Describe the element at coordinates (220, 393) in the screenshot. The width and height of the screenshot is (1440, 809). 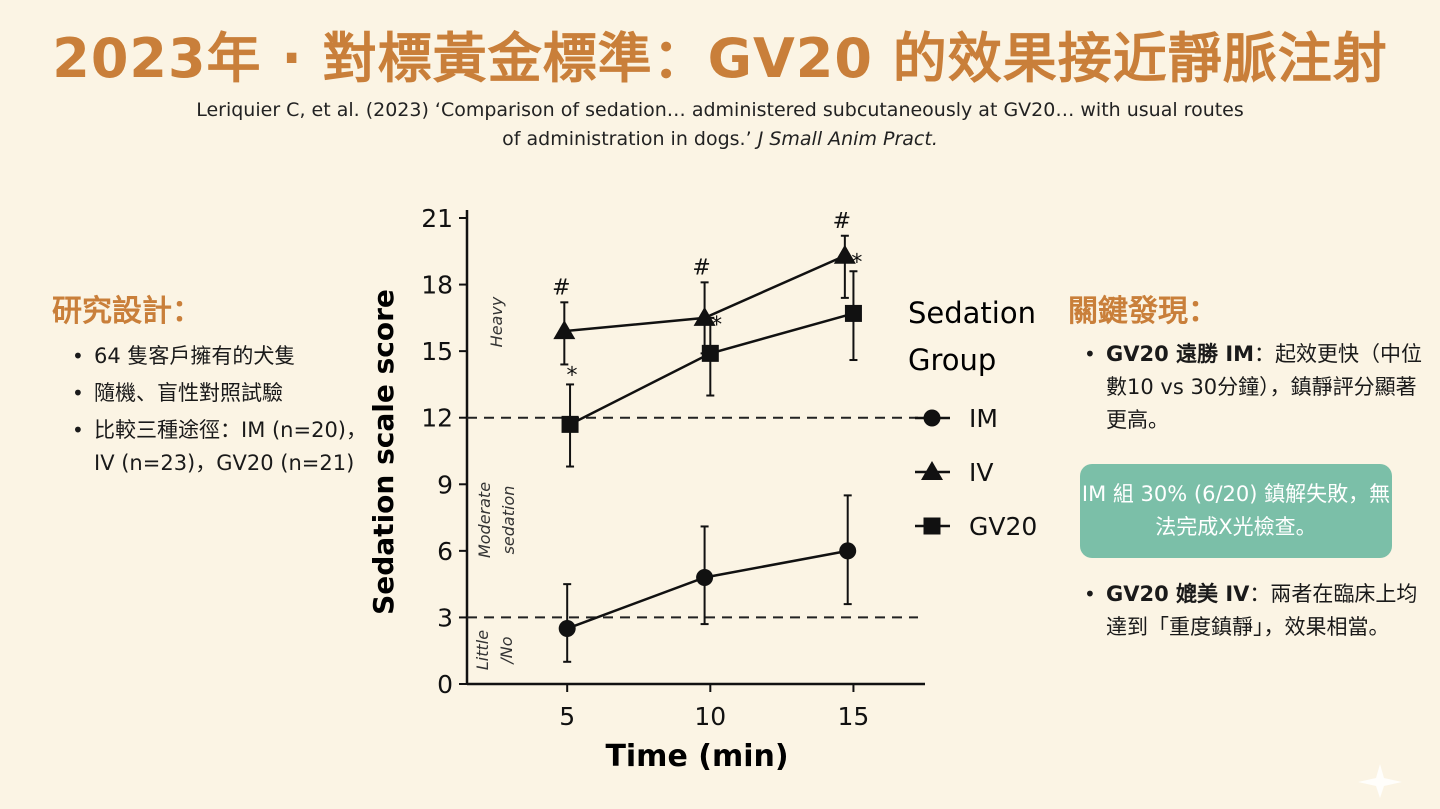
I see `design-item-trial: 隨機、盲性對照試驗` at that location.